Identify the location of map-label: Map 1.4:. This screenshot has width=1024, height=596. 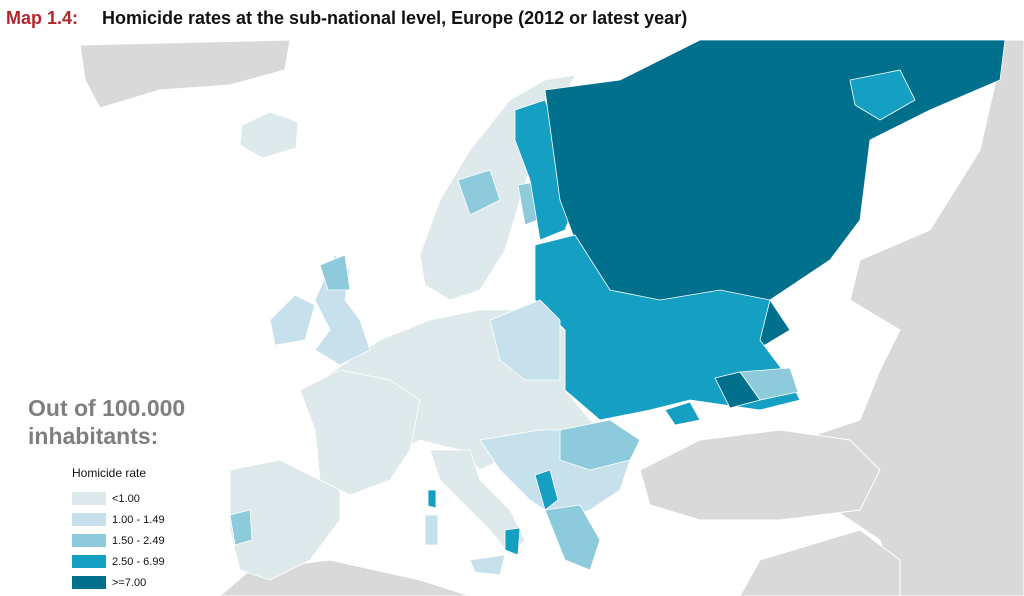
(42, 18).